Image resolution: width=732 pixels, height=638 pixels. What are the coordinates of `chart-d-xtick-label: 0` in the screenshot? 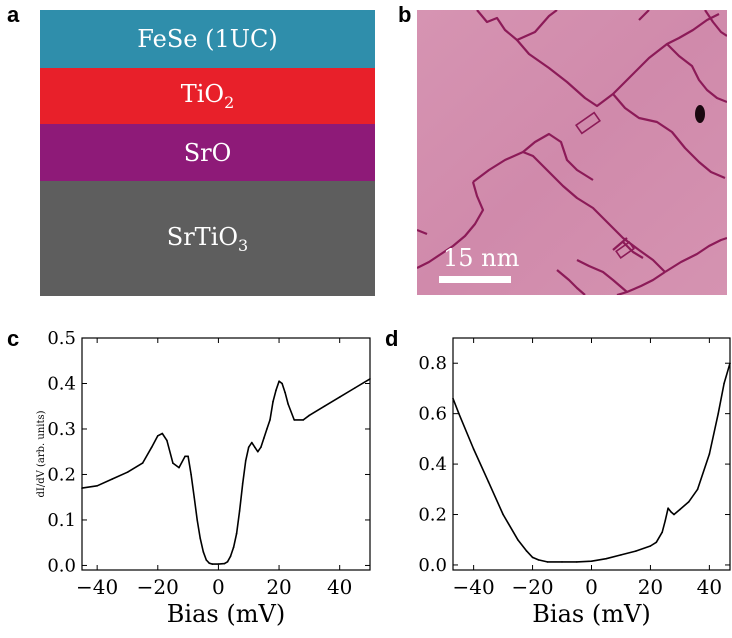 It's located at (591, 587).